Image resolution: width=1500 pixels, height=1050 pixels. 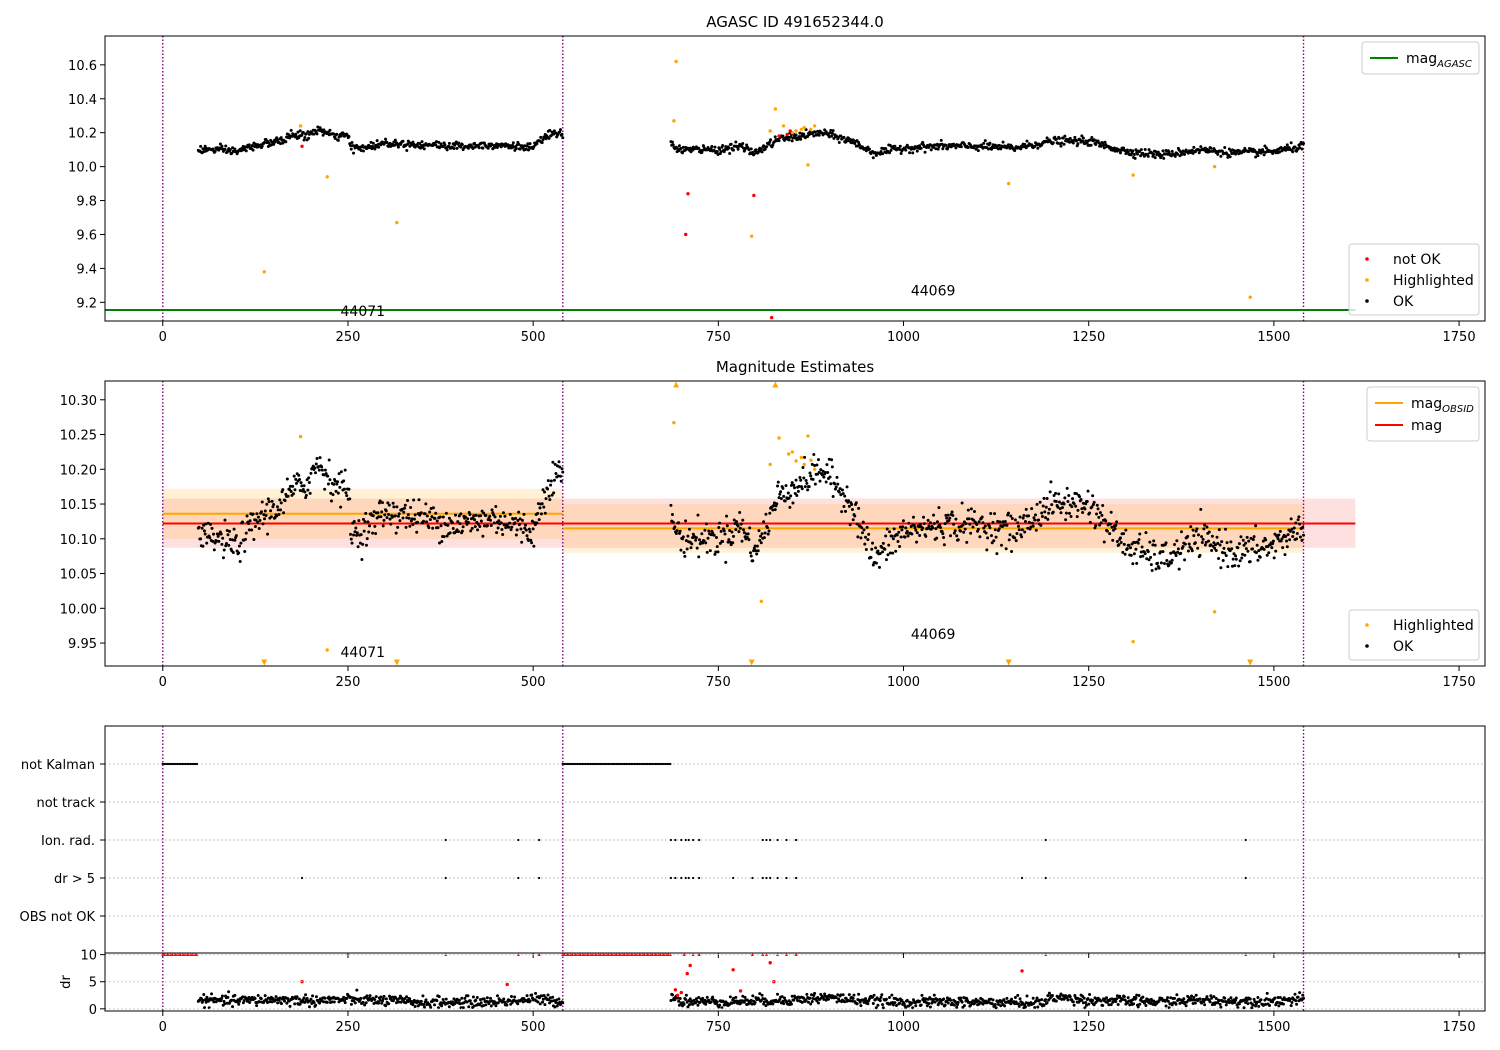 I want to click on clipped-dr-point, so click(x=796, y=954).